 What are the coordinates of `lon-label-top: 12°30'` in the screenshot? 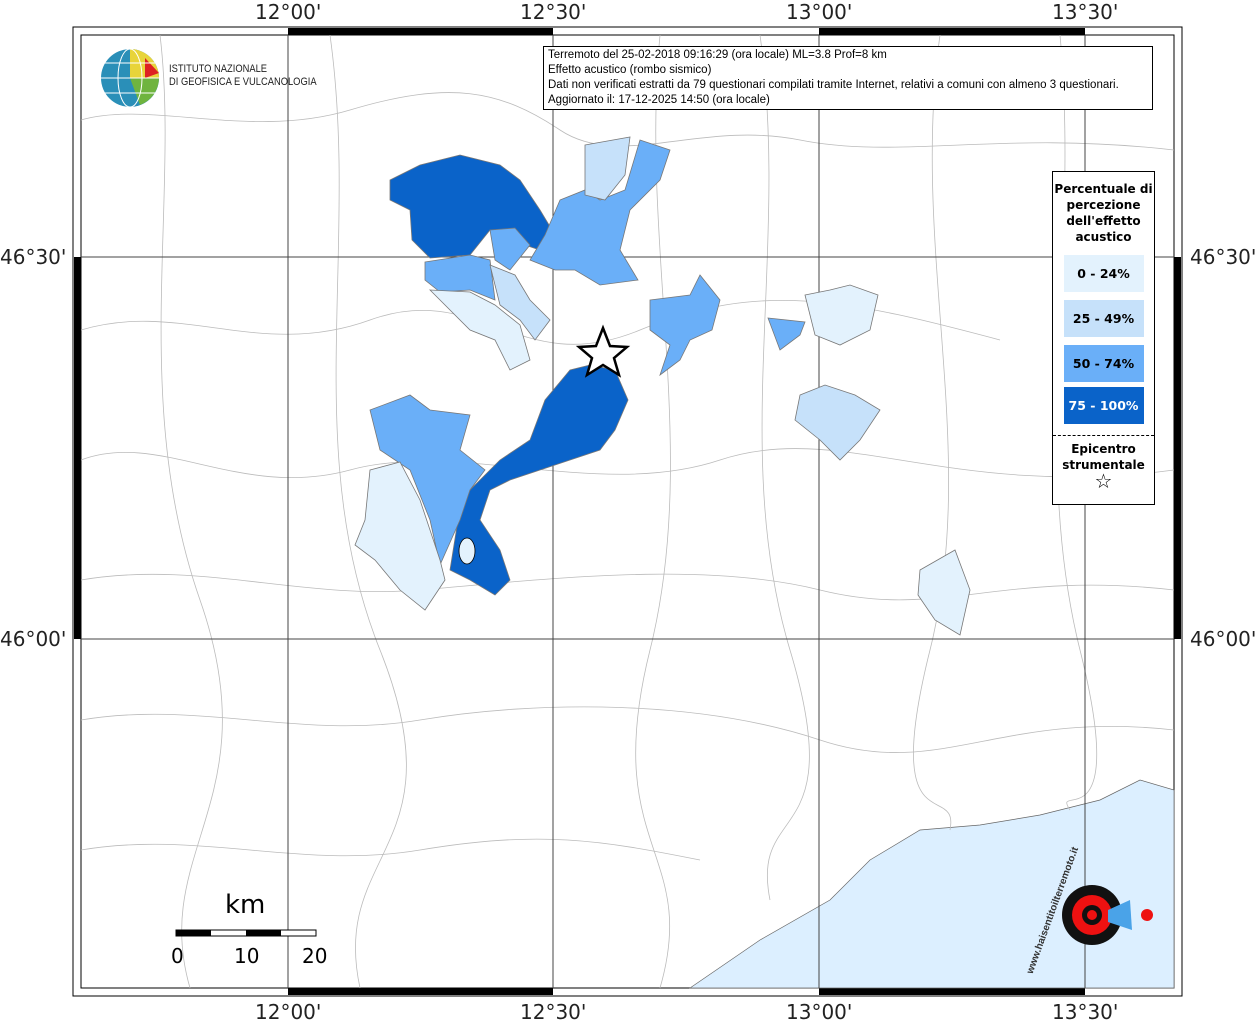 It's located at (553, 12).